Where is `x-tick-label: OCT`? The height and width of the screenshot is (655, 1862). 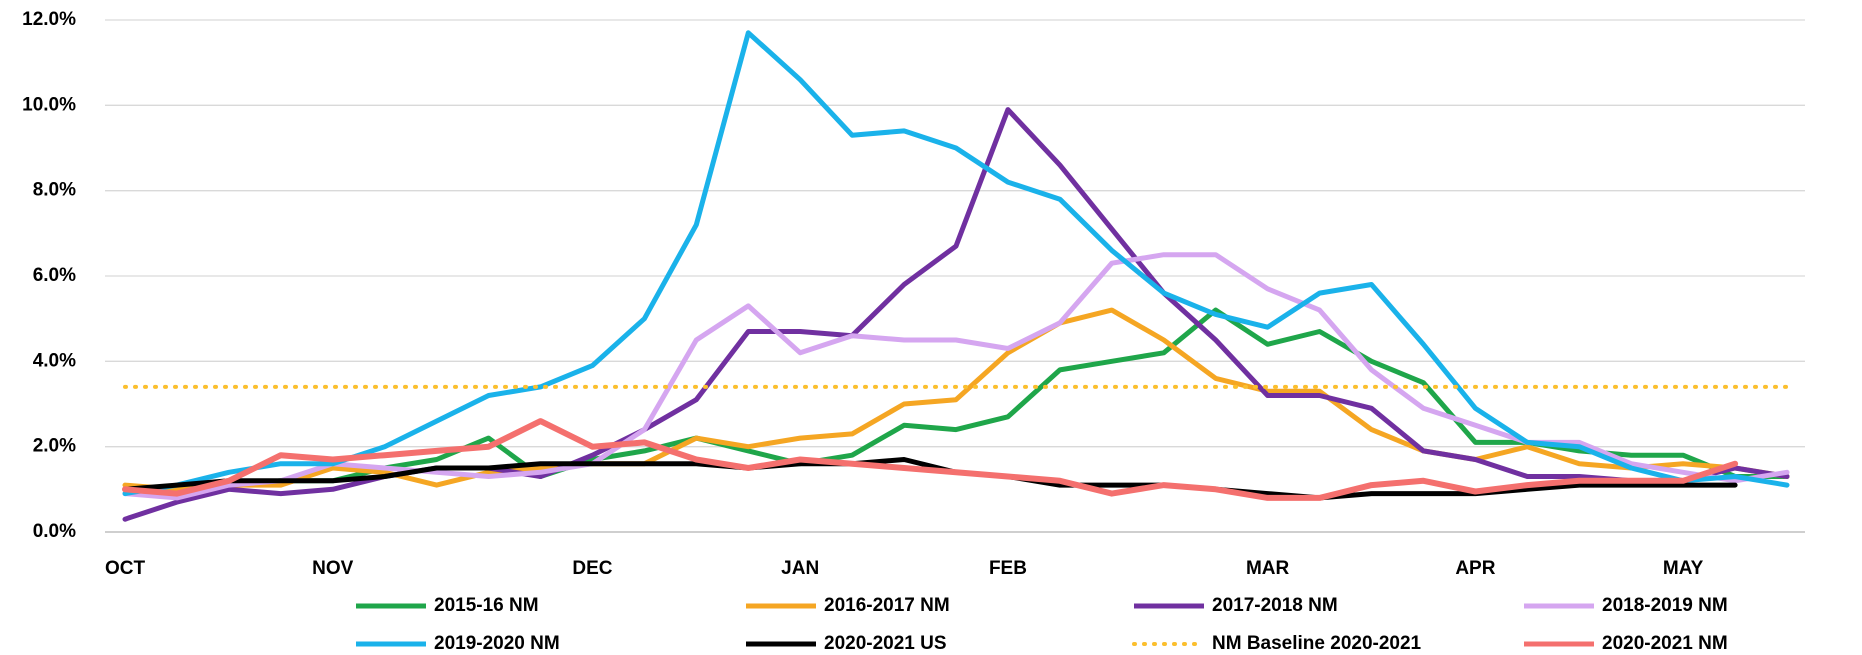
x-tick-label: OCT is located at coordinates (125, 568).